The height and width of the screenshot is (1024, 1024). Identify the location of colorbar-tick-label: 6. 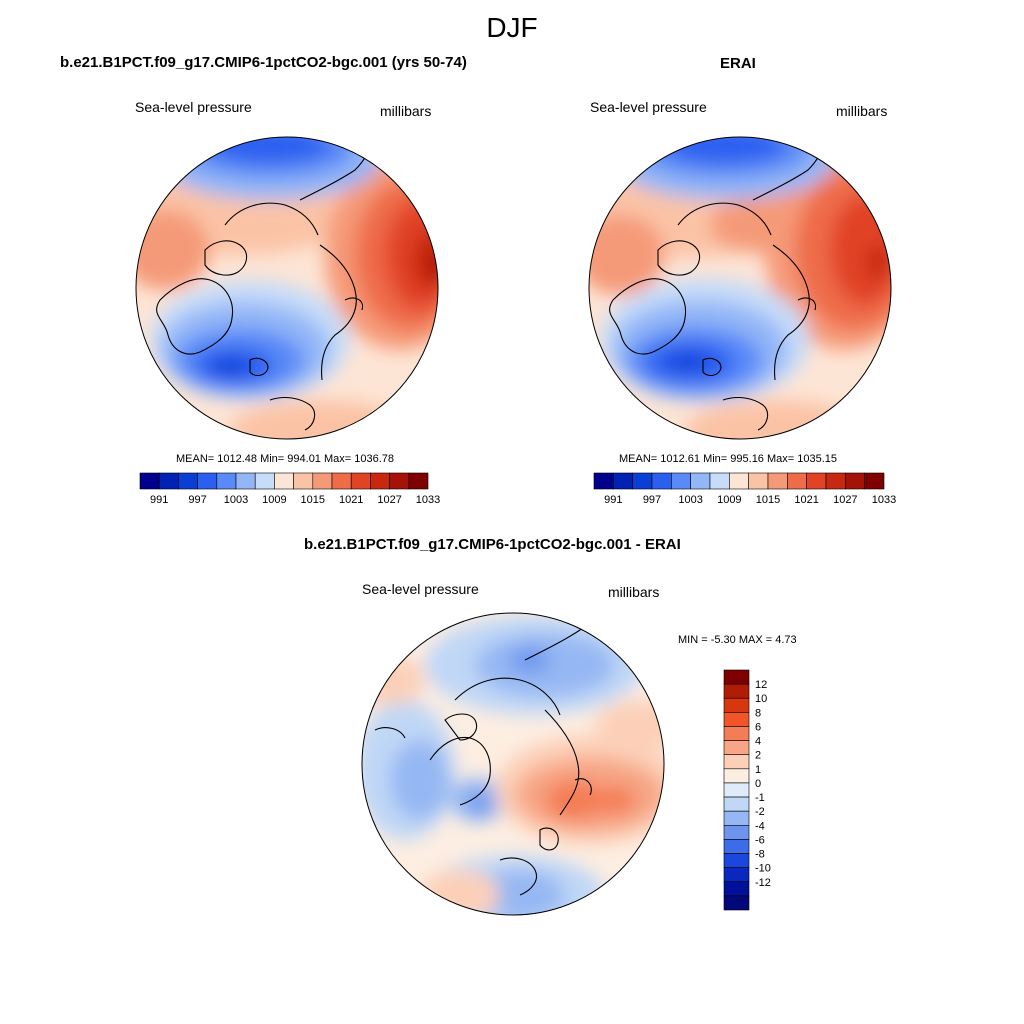
(758, 727).